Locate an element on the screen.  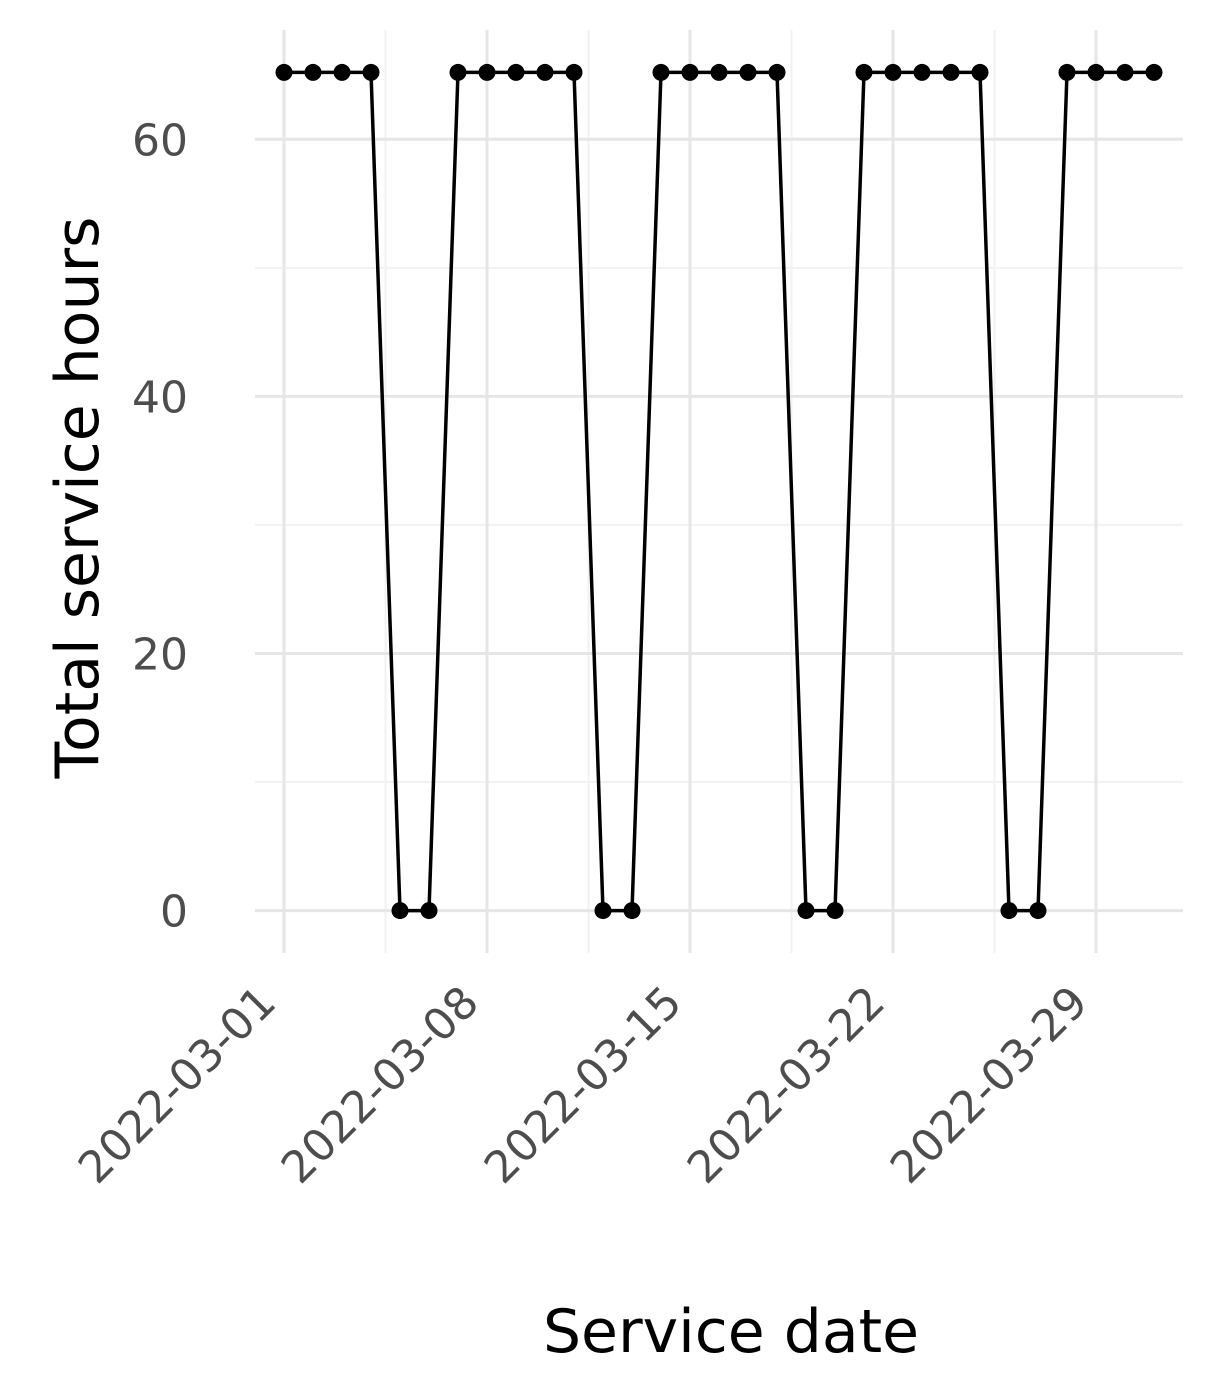
x-tick-label: 2022-03-15 is located at coordinates (583, 1085).